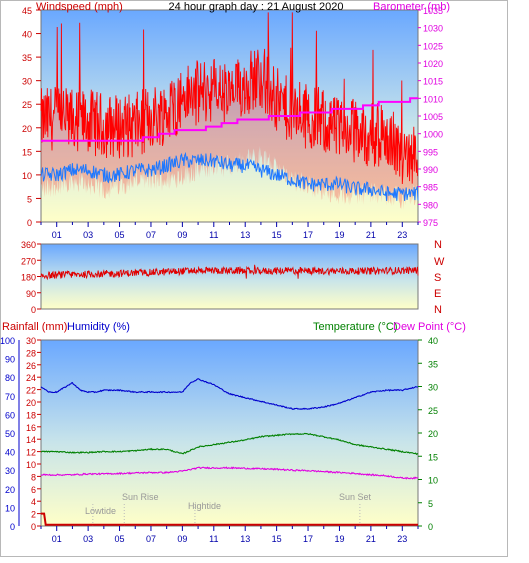 Image resolution: width=529 pixels, height=563 pixels. I want to click on wind-direction-line, so click(229, 272).